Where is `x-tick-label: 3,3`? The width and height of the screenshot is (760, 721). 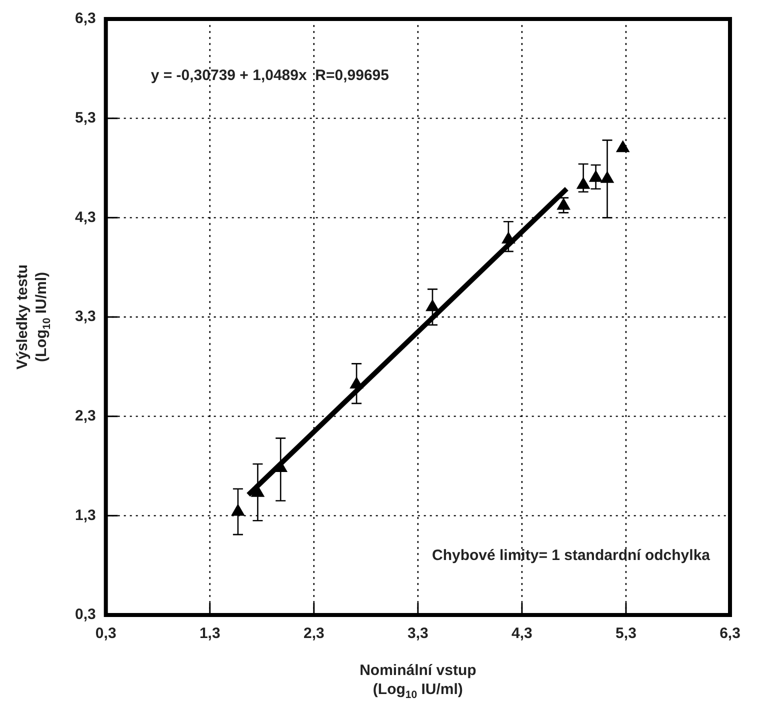
x-tick-label: 3,3 is located at coordinates (417, 633).